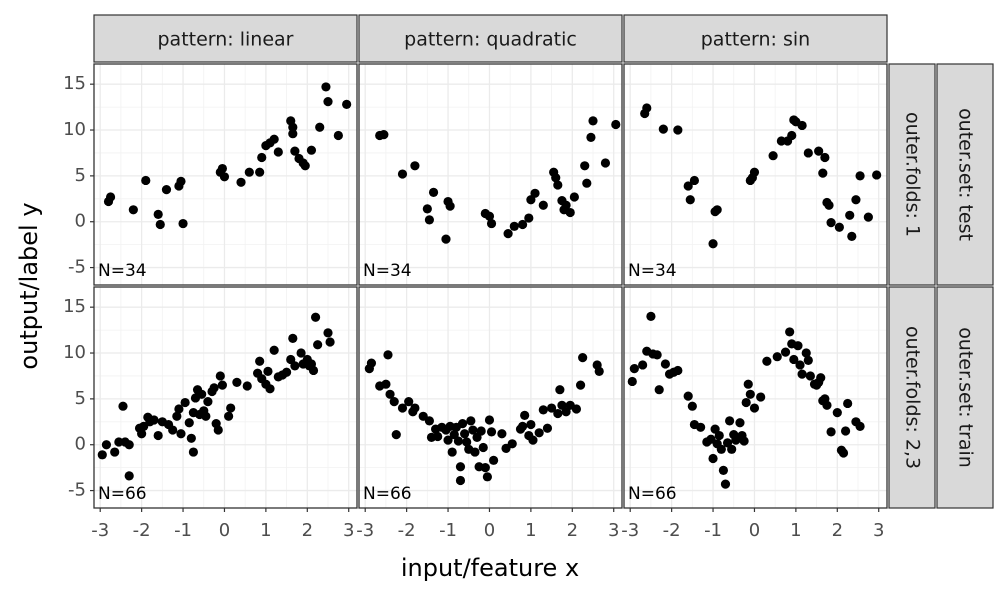 This screenshot has width=1000, height=600. Describe the element at coordinates (490, 568) in the screenshot. I see `x-axis-title: input/feature x` at that location.